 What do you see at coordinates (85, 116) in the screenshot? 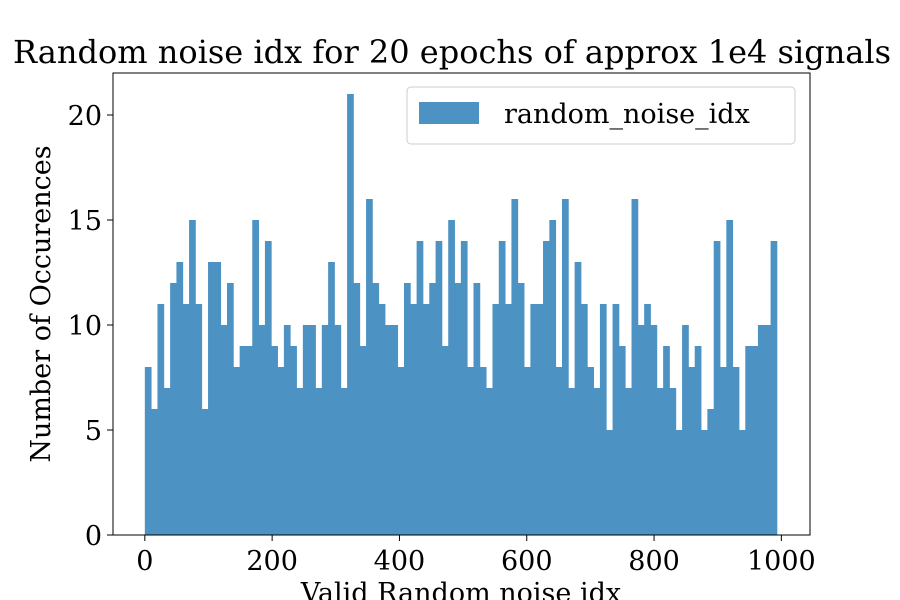
I see `y-tick-label: 20` at bounding box center [85, 116].